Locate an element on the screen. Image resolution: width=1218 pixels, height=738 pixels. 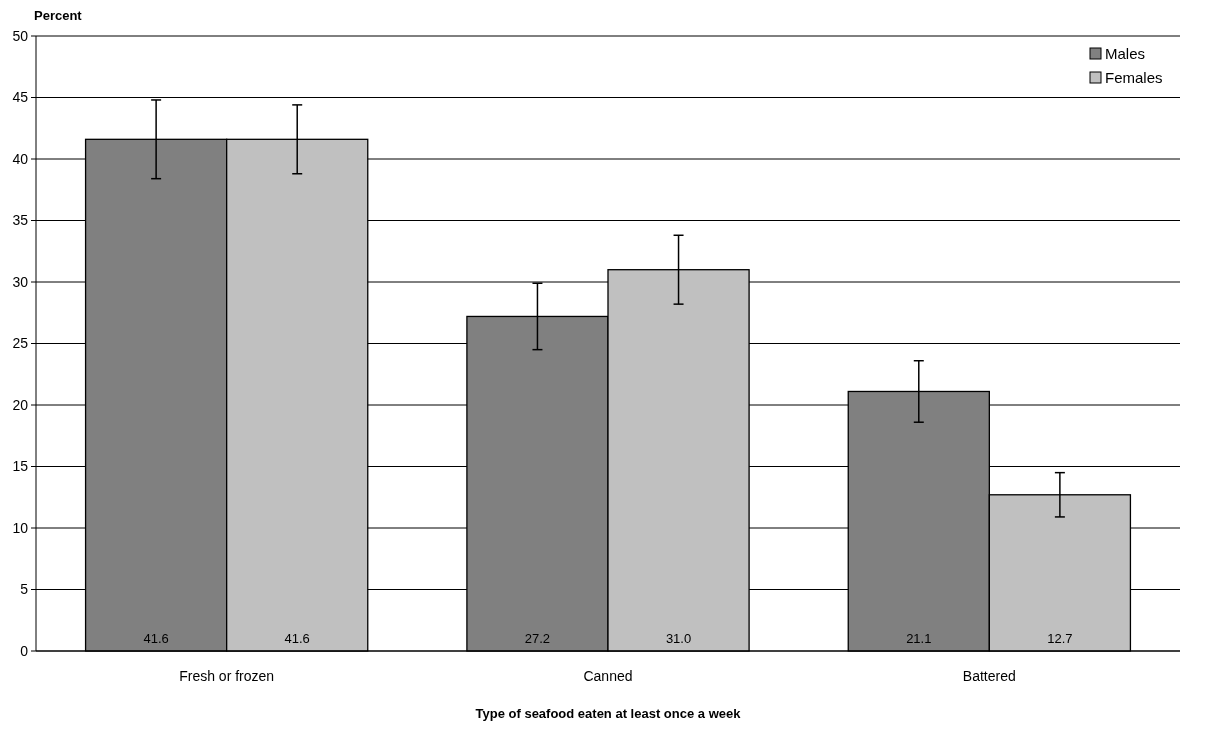
text: 21.1 is located at coordinates (919, 638).